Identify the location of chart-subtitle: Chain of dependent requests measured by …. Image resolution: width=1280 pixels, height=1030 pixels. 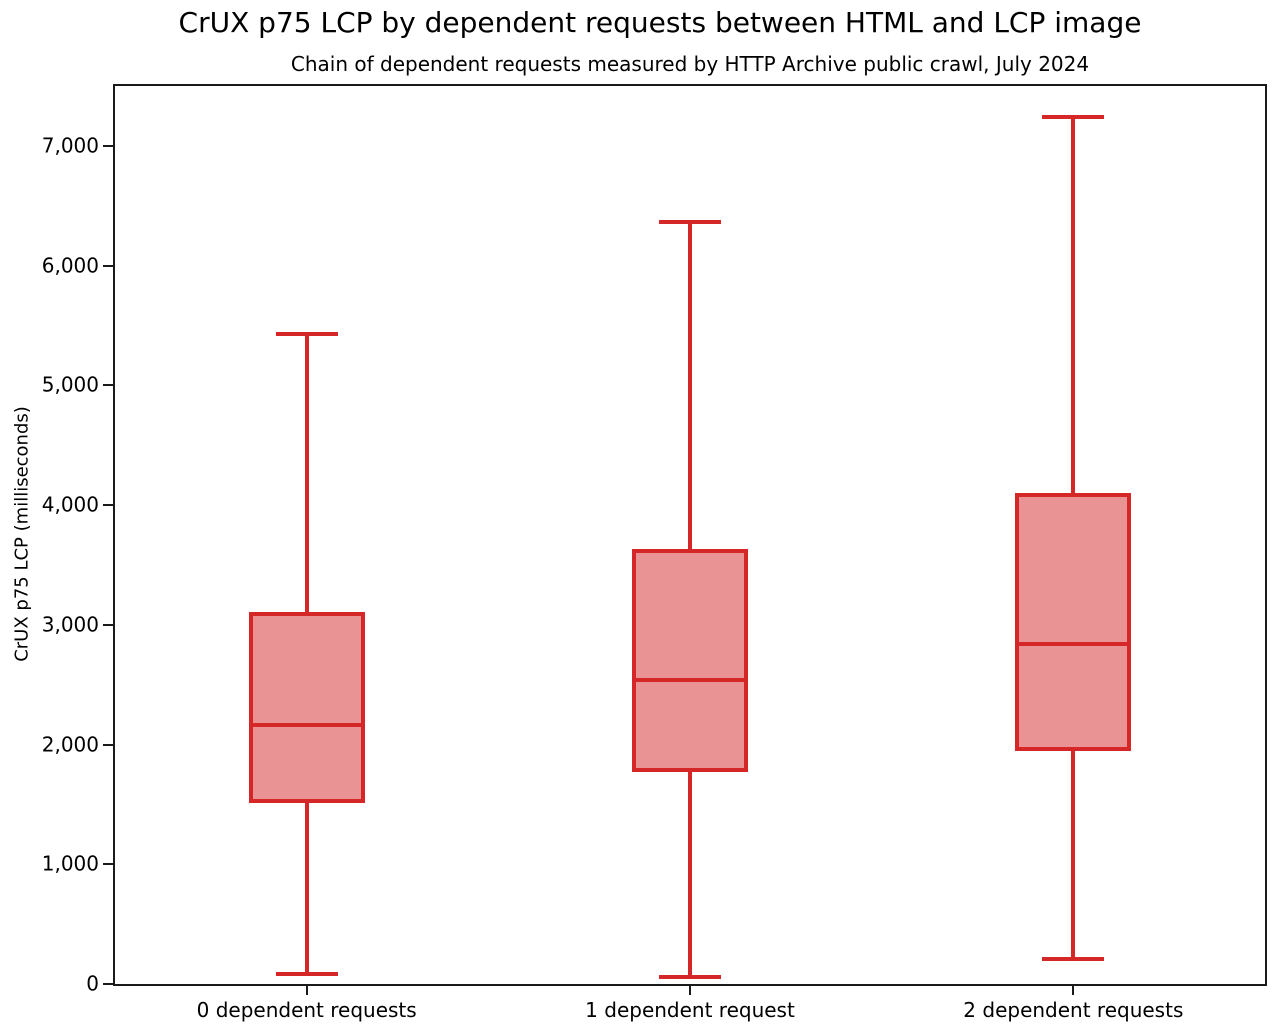
(690, 64).